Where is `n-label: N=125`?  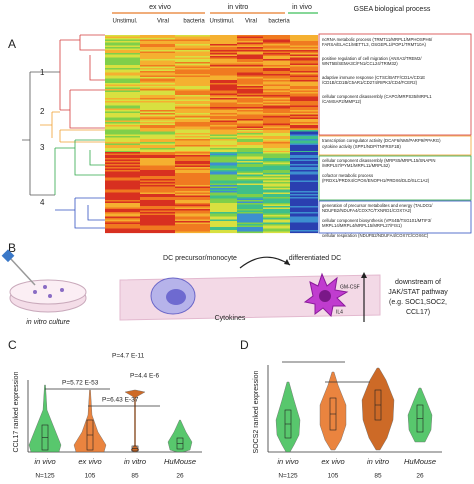
n-label: N=125 is located at coordinates (45, 476).